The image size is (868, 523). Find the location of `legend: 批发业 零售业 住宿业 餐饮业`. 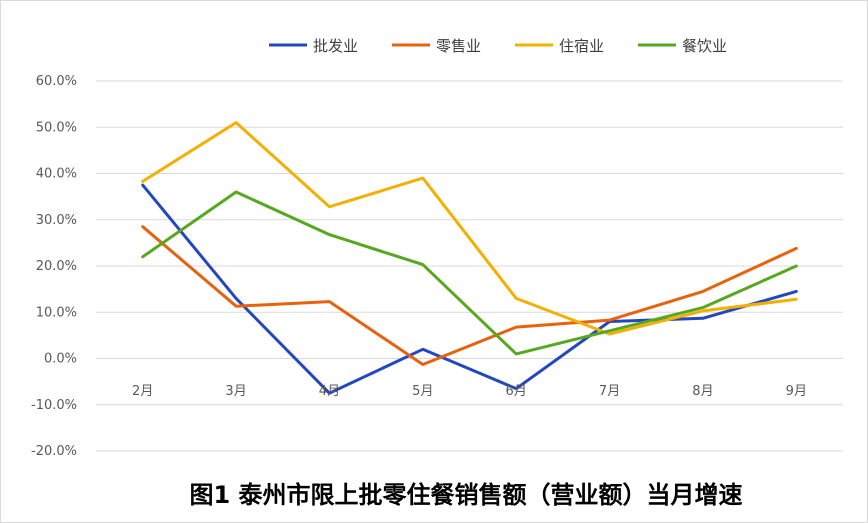

legend: 批发业 零售业 住宿业 餐饮业 is located at coordinates (498, 46).